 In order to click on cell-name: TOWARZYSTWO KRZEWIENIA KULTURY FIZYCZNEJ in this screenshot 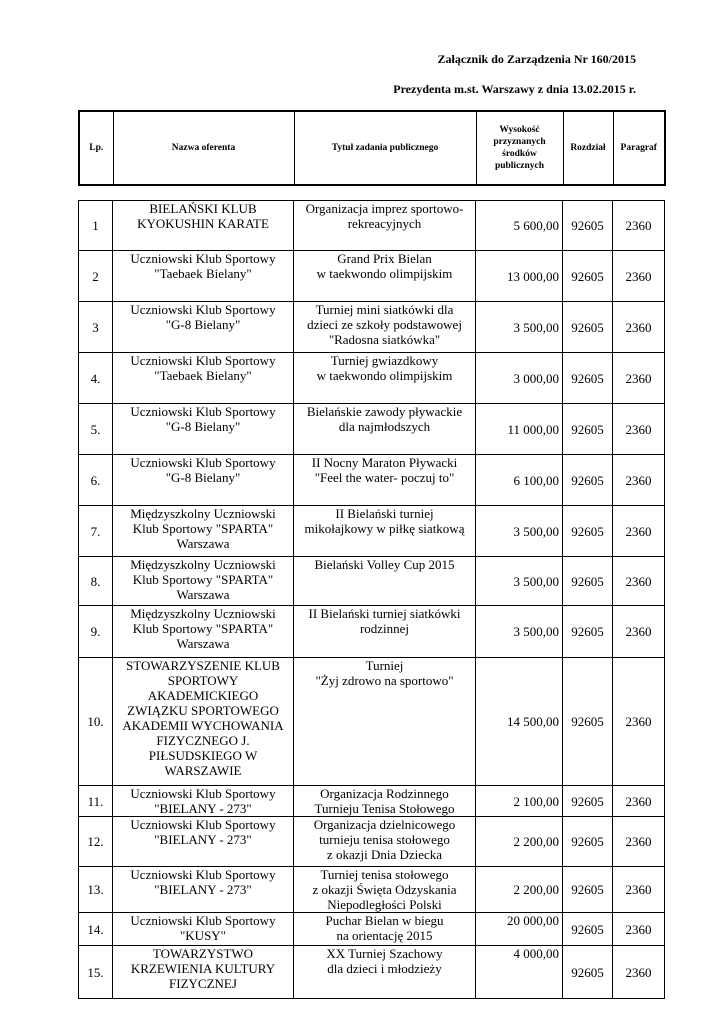, I will do `click(203, 972)`.